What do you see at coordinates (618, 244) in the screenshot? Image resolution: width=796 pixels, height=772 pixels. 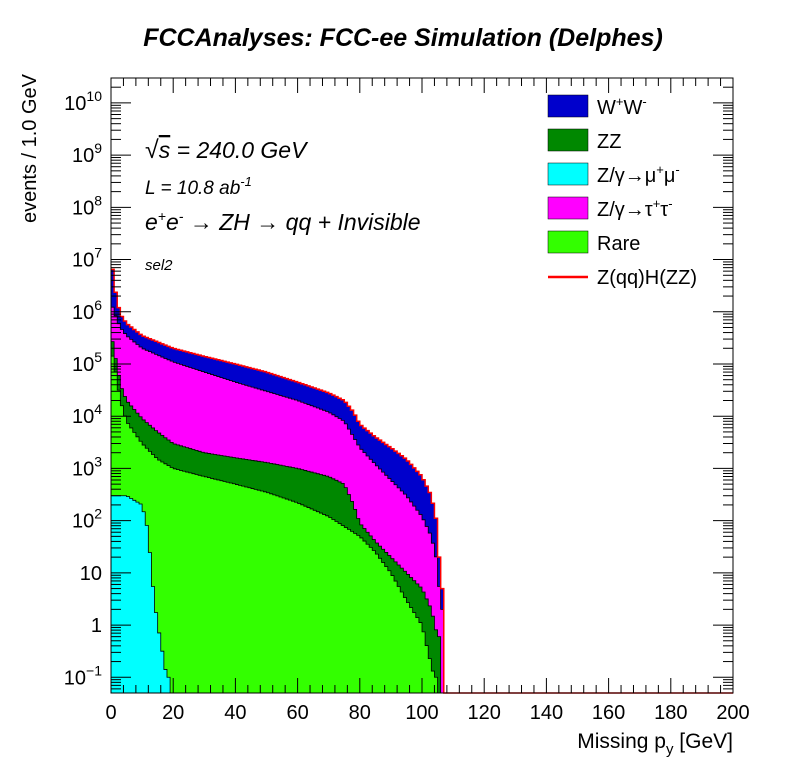 I see `legend-label-rare: Rare` at bounding box center [618, 244].